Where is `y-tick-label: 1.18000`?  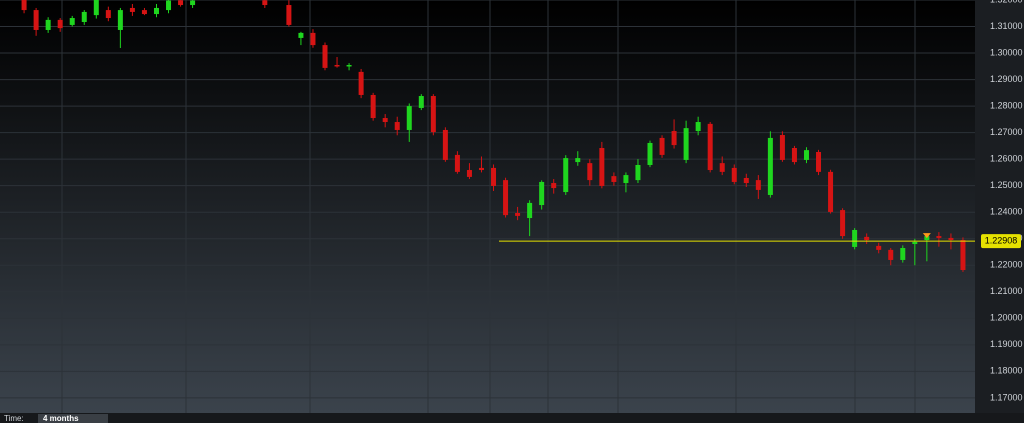
y-tick-label: 1.18000 is located at coordinates (1006, 371).